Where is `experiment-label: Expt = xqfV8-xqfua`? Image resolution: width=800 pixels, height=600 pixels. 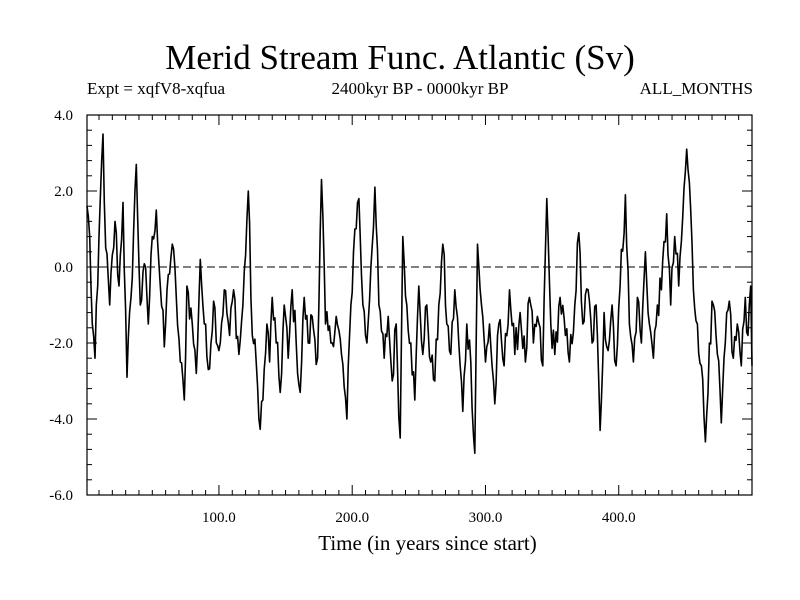
experiment-label: Expt = xqfV8-xqfua is located at coordinates (156, 88).